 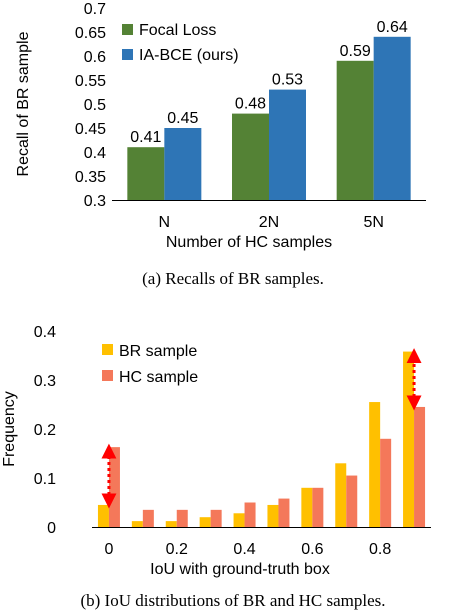 I want to click on y-tick-labels: 0.3 0.35 0.4 0.45 0.5 0.55 0.6 0.65 0.7, so click(x=90, y=105).